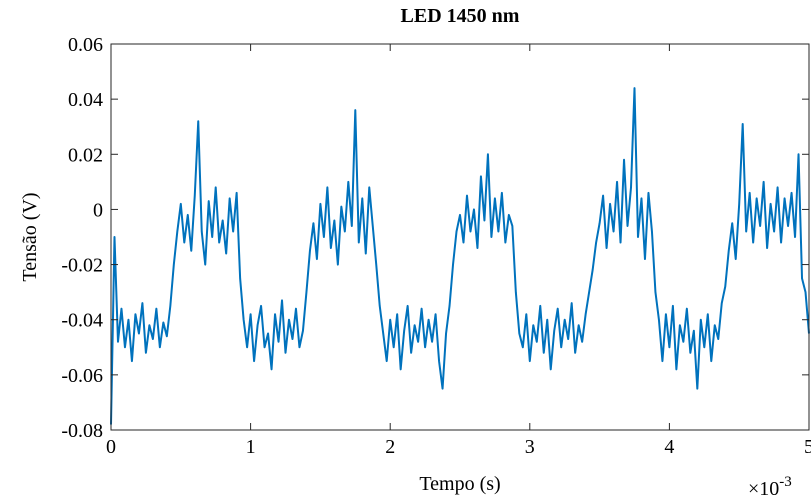 The image size is (811, 499). What do you see at coordinates (785, 482) in the screenshot?
I see `x-multiplier-exponent: -3` at bounding box center [785, 482].